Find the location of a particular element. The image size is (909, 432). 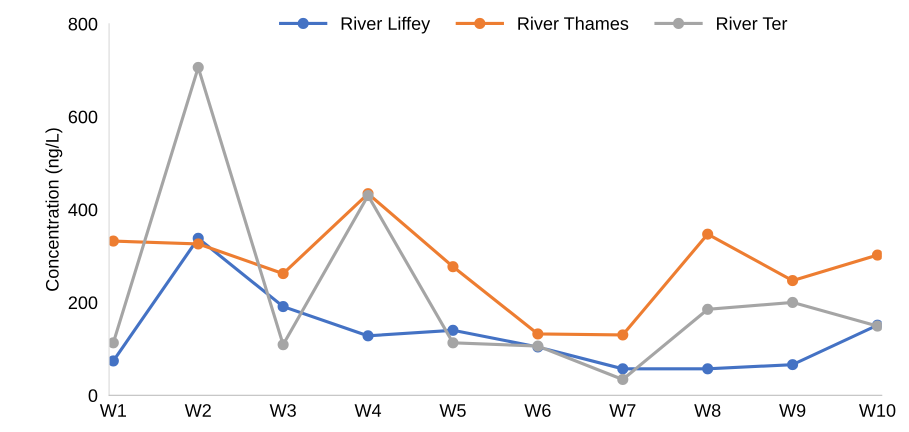

y-tick-label: 200 is located at coordinates (83, 303).